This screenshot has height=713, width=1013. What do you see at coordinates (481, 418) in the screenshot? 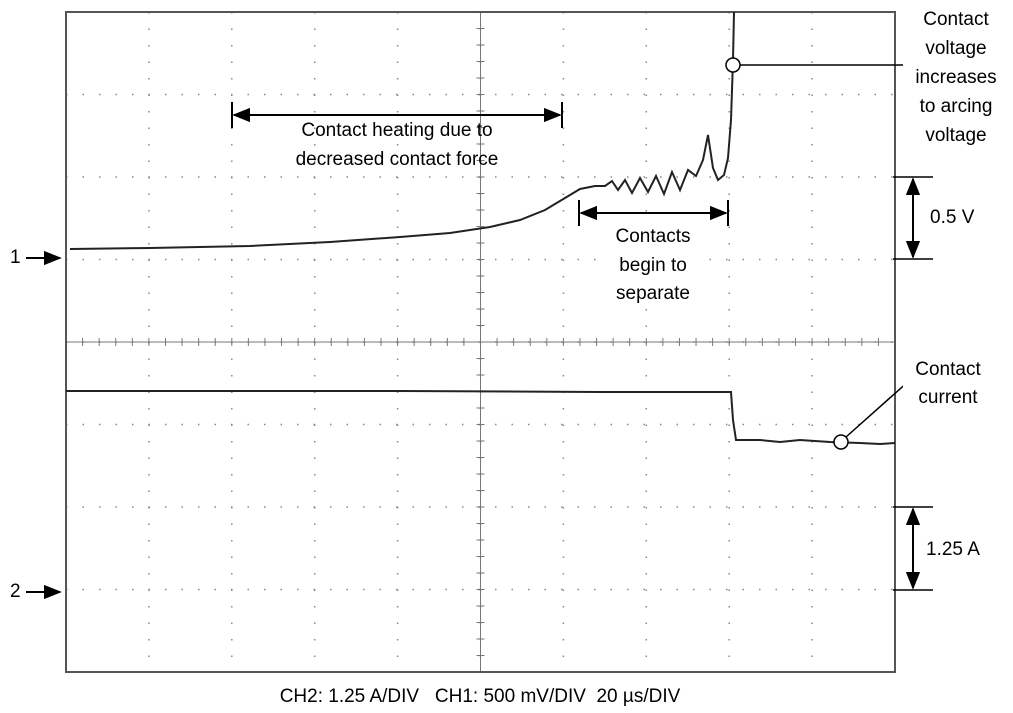
I see `current-trace` at bounding box center [481, 418].